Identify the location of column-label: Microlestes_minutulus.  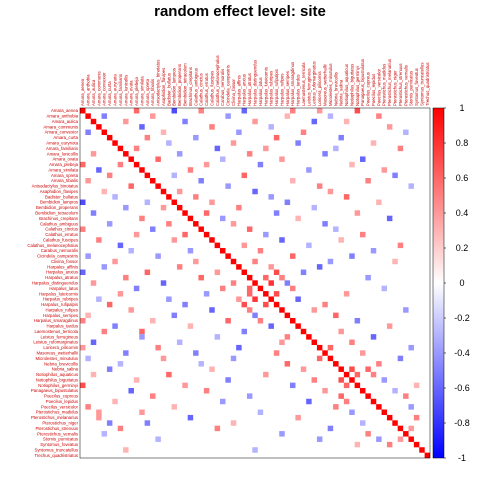
(330, 84).